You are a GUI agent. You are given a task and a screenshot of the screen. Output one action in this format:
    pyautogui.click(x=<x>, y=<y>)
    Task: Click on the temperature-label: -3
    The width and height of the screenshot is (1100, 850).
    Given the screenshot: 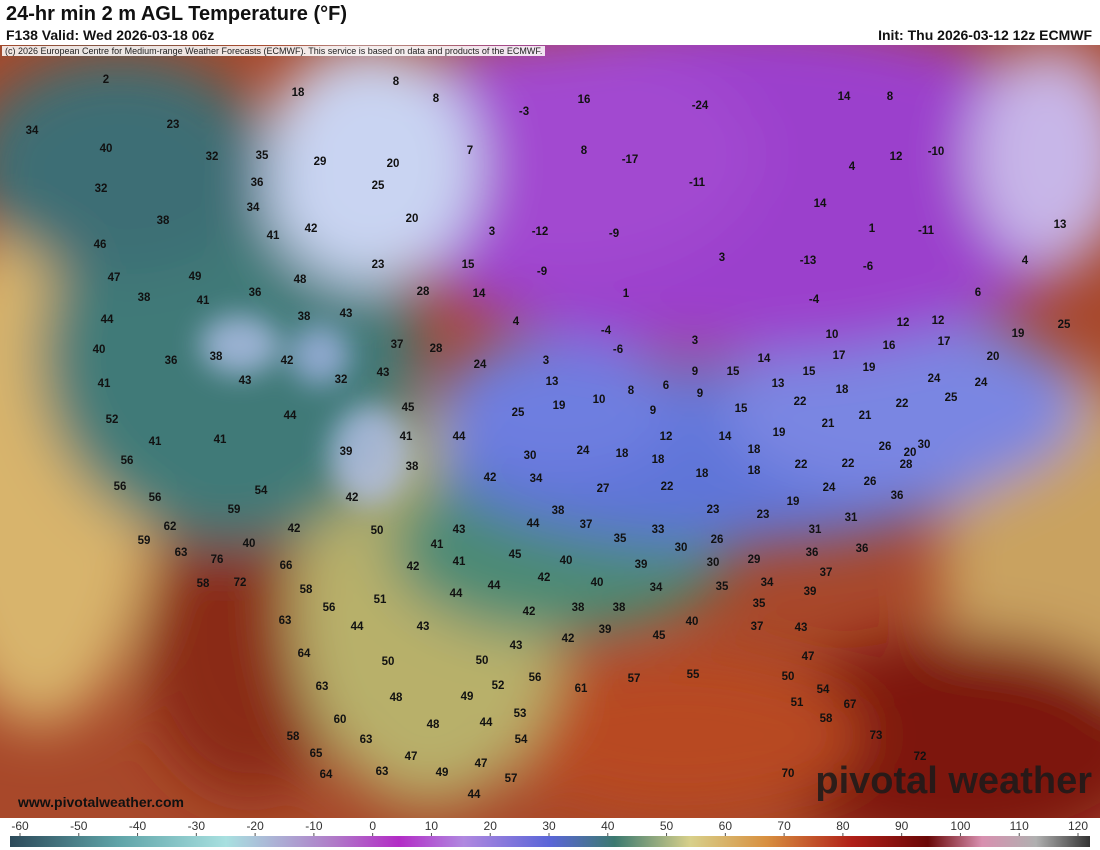 What is the action you would take?
    pyautogui.click(x=524, y=112)
    